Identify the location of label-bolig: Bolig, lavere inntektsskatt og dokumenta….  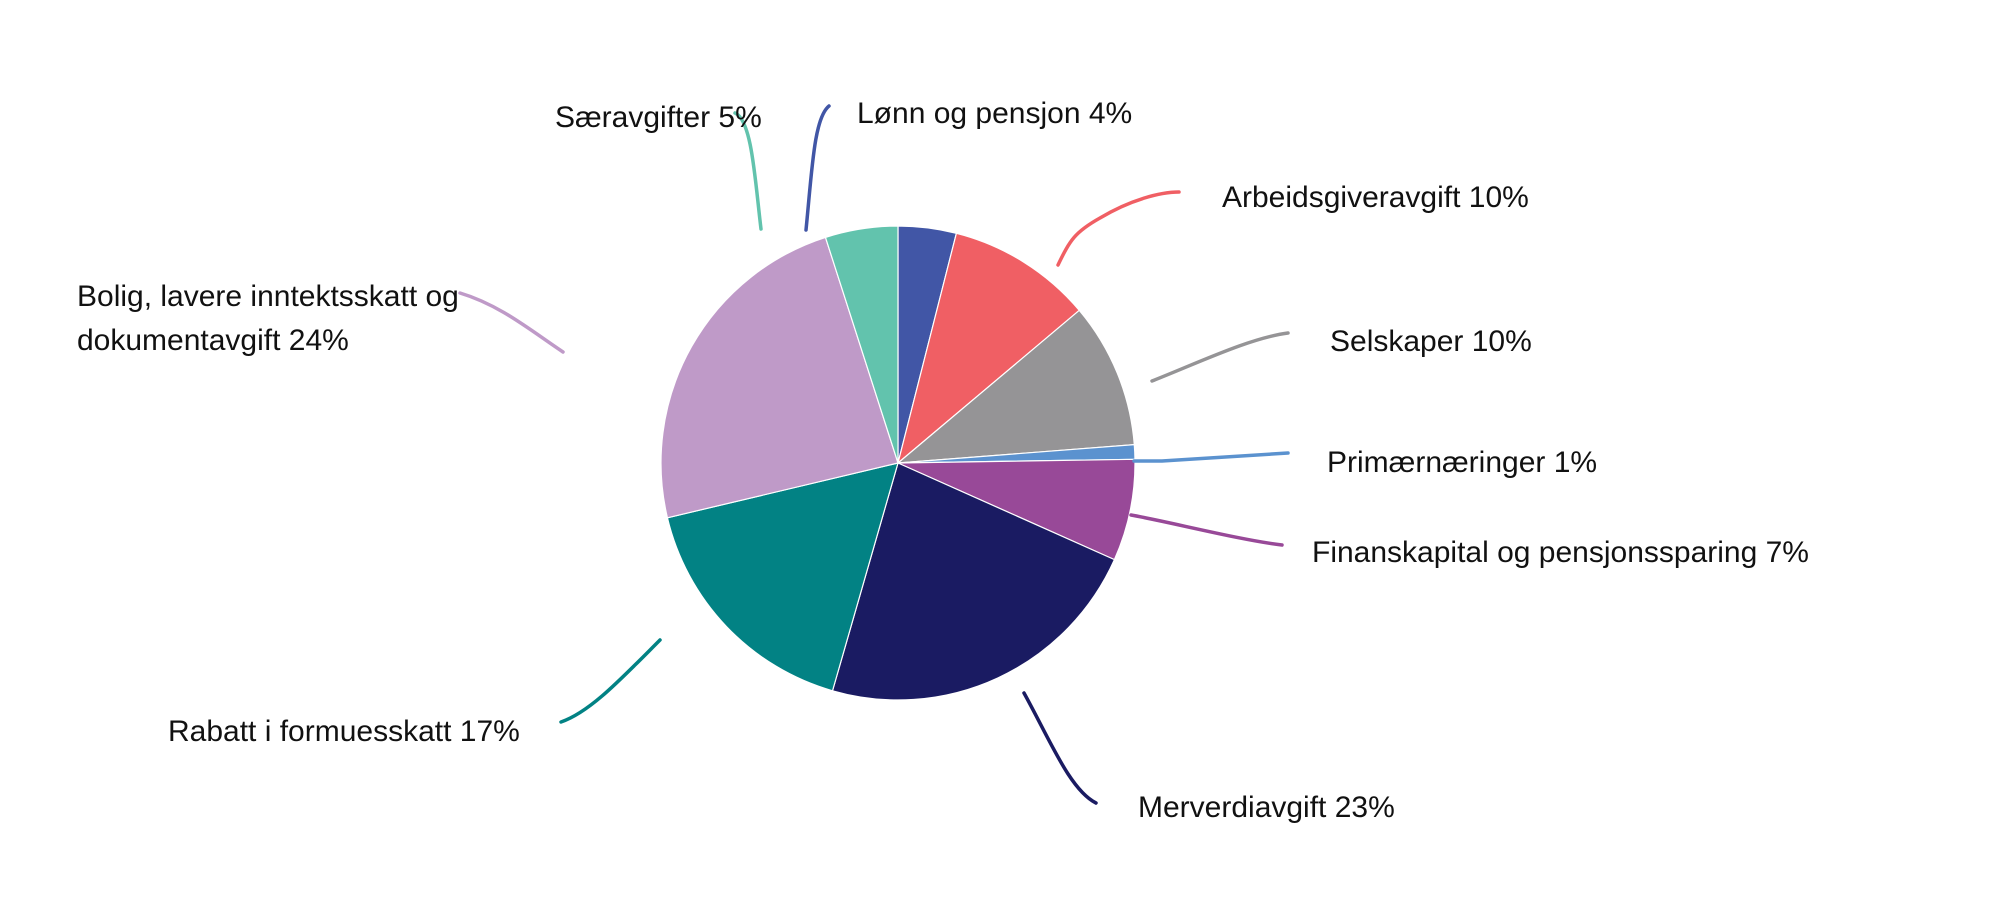
(268, 318).